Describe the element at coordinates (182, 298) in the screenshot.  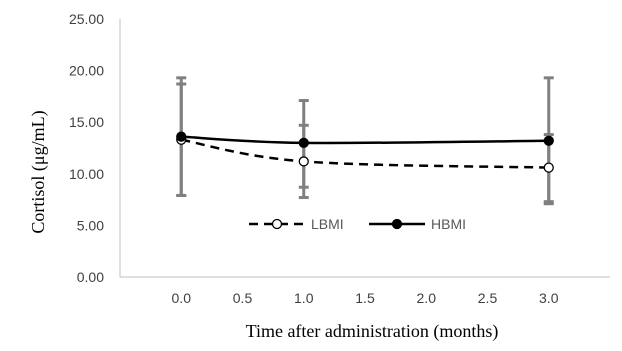
I see `x-tick-label: 0.0` at that location.